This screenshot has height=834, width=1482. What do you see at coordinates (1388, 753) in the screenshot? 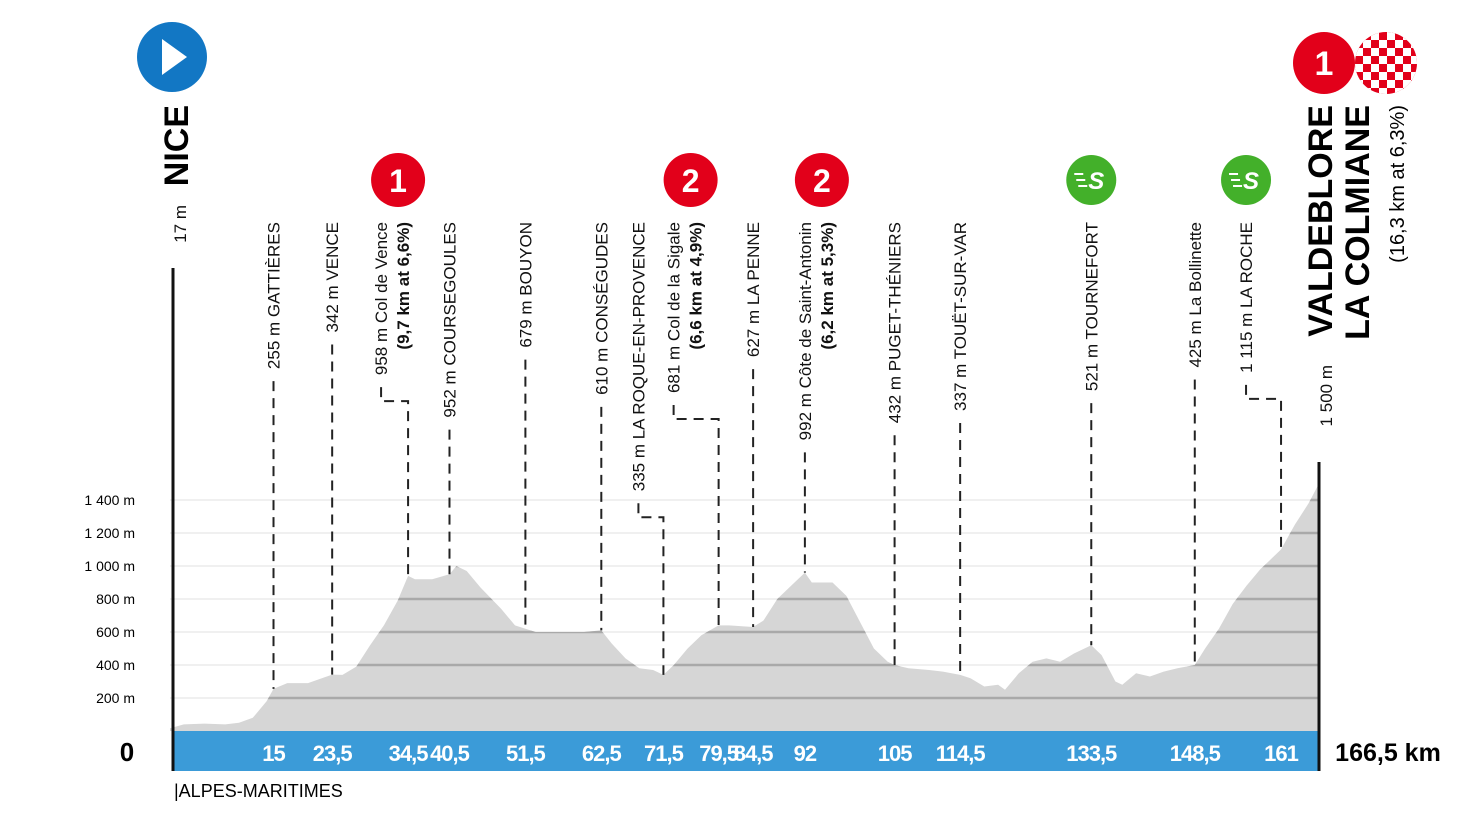
I see `x-tick-label: 166,5 km` at bounding box center [1388, 753].